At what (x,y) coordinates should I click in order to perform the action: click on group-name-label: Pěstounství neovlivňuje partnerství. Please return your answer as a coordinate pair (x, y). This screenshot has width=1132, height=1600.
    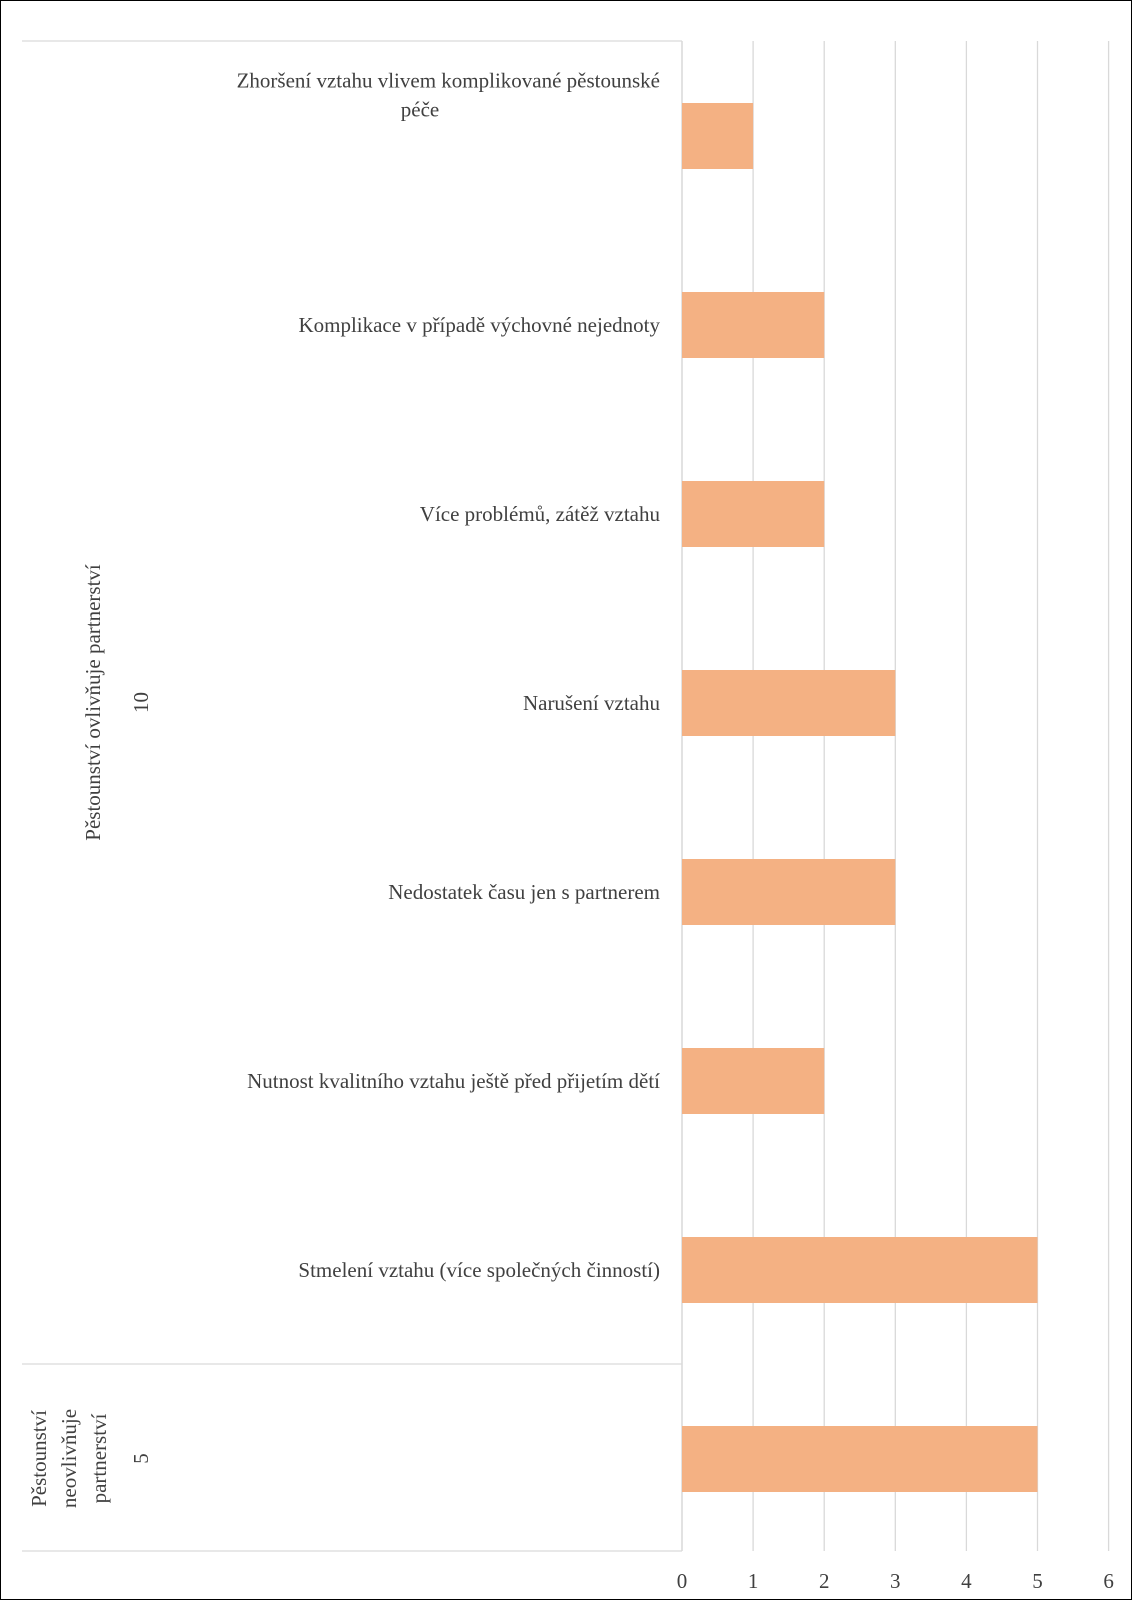
    Looking at the image, I should click on (69, 1458).